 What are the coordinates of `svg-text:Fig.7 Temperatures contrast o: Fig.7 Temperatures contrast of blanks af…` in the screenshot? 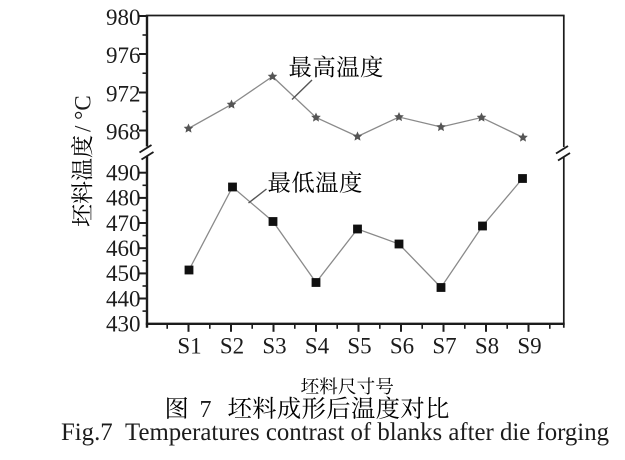 It's located at (335, 432).